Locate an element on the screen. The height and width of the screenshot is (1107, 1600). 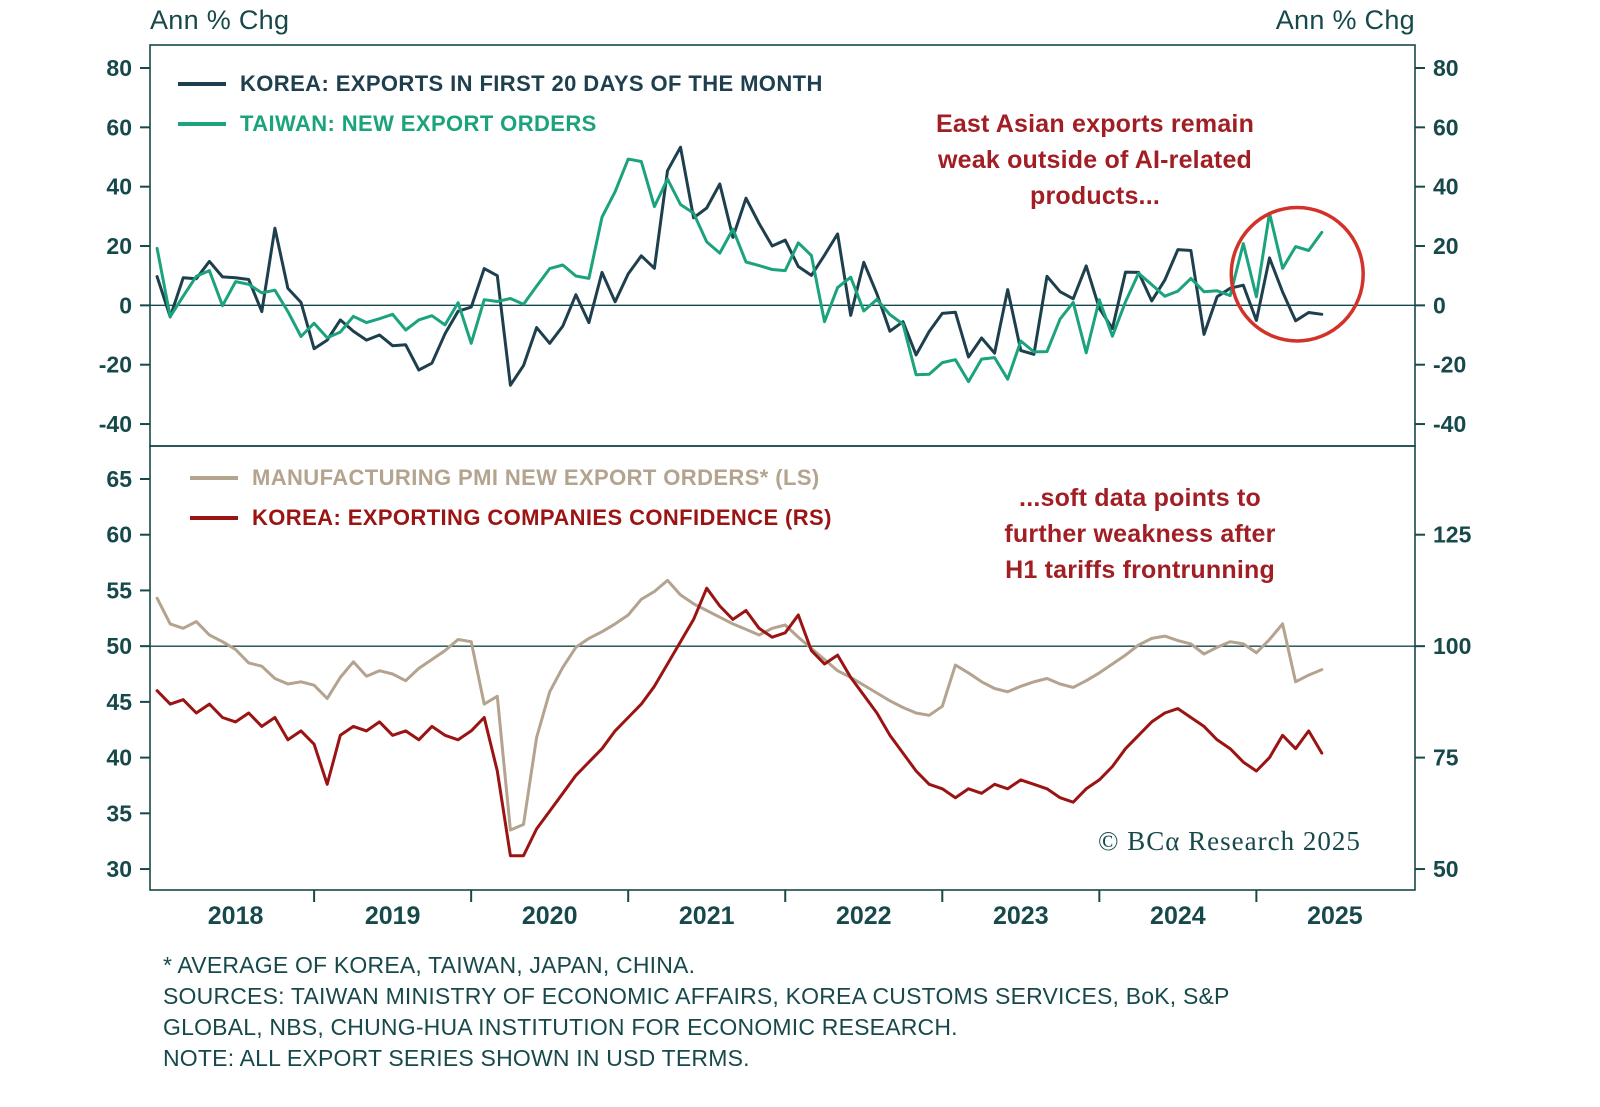
legend-item-taiwan-orders: TAIWAN: NEW EXPORT ORDERS is located at coordinates (500, 124).